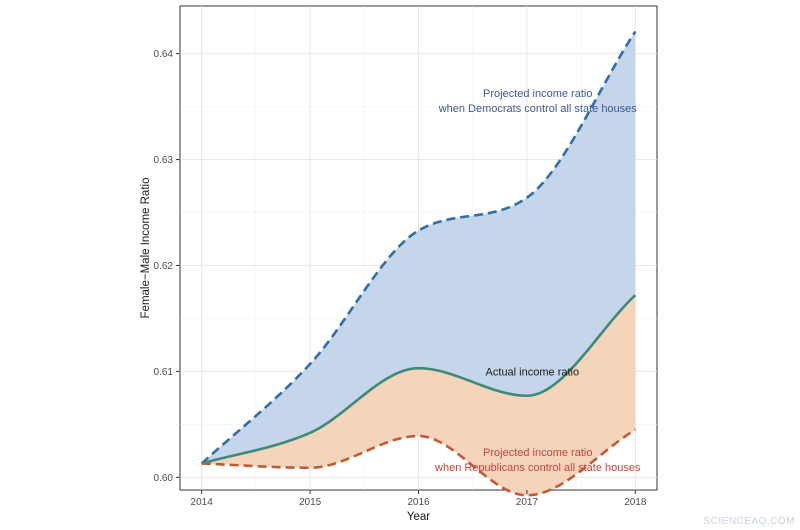  What do you see at coordinates (419, 462) in the screenshot?
I see `republican-projection-line` at bounding box center [419, 462].